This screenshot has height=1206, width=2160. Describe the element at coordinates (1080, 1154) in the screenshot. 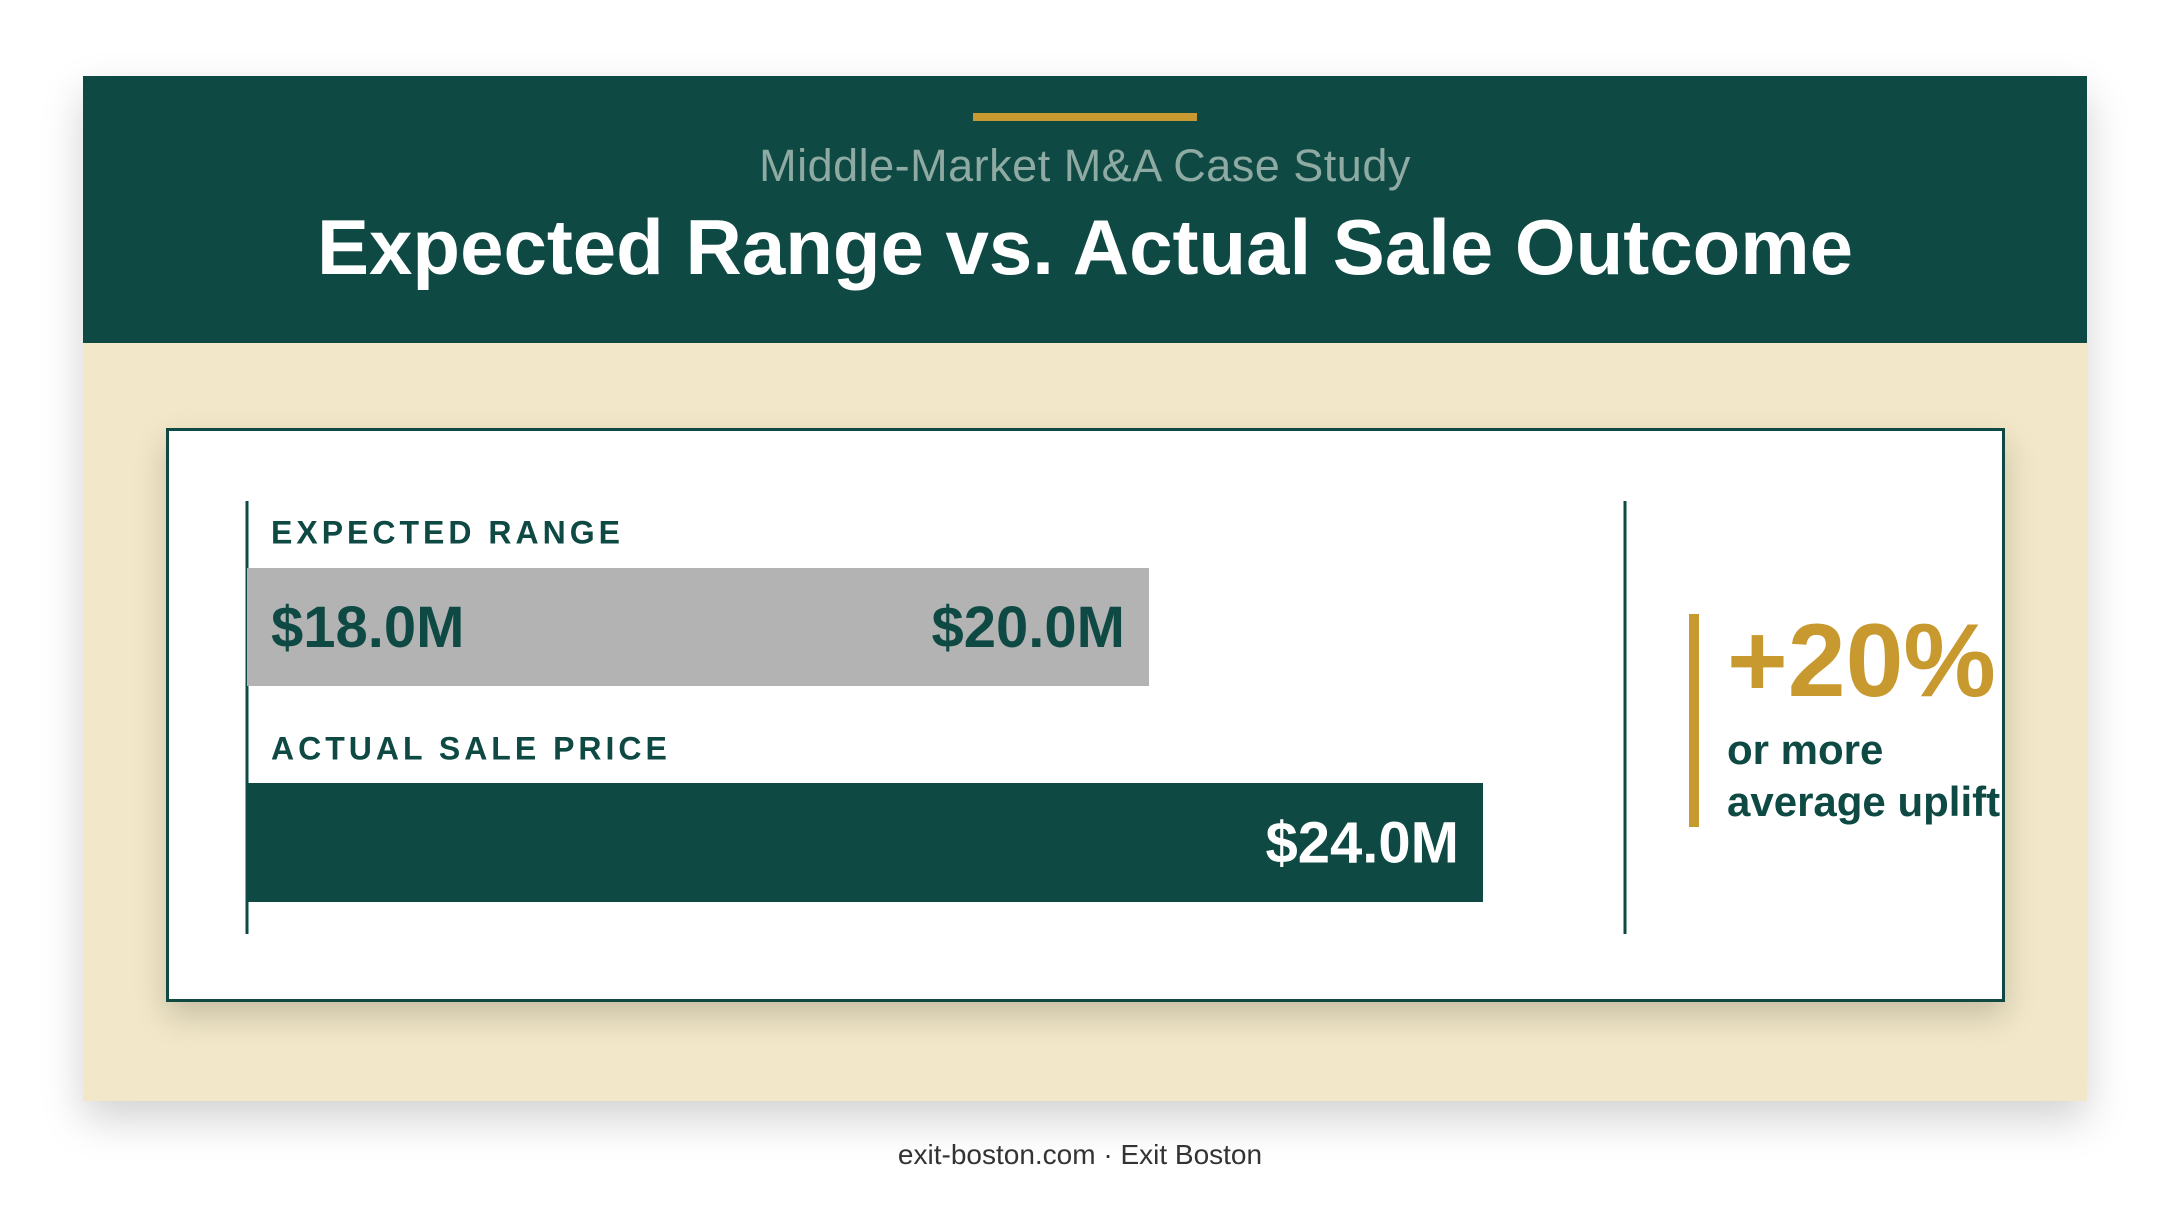

I see `footer-credit: exit-boston.com · Exit Boston` at that location.